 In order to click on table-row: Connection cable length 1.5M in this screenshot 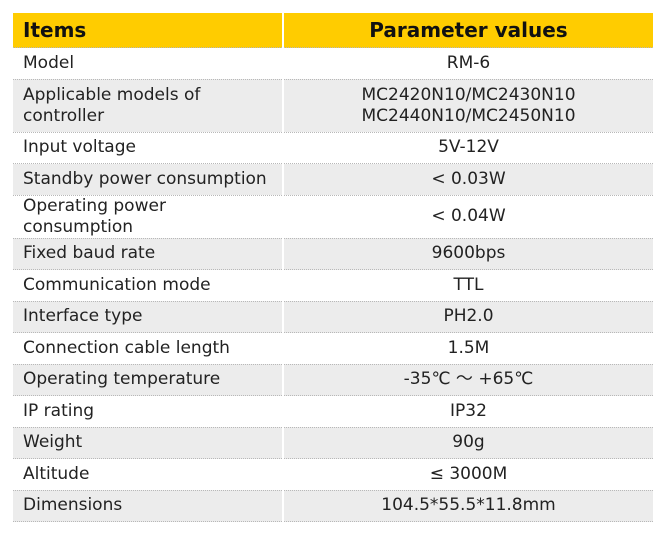, I will do `click(333, 348)`.